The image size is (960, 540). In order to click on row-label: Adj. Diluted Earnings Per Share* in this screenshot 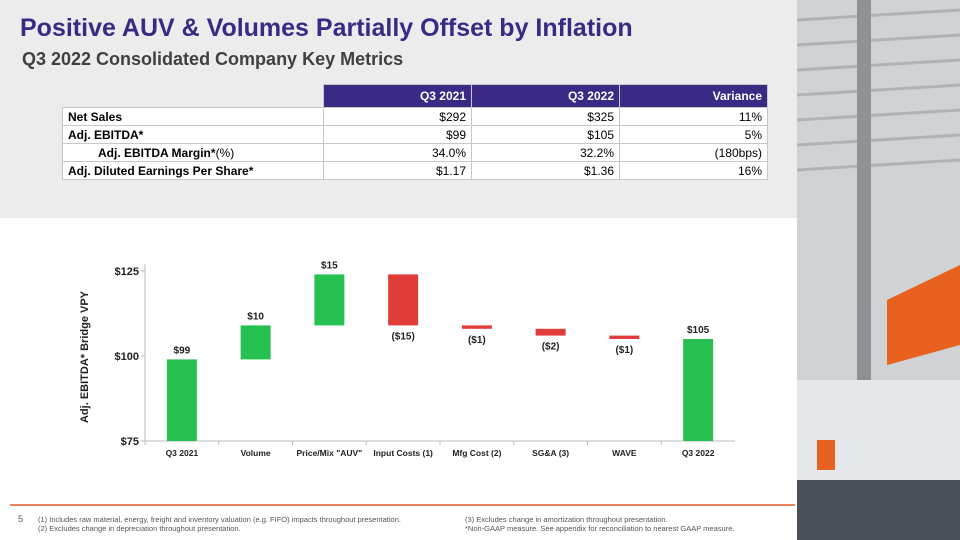, I will do `click(193, 170)`.